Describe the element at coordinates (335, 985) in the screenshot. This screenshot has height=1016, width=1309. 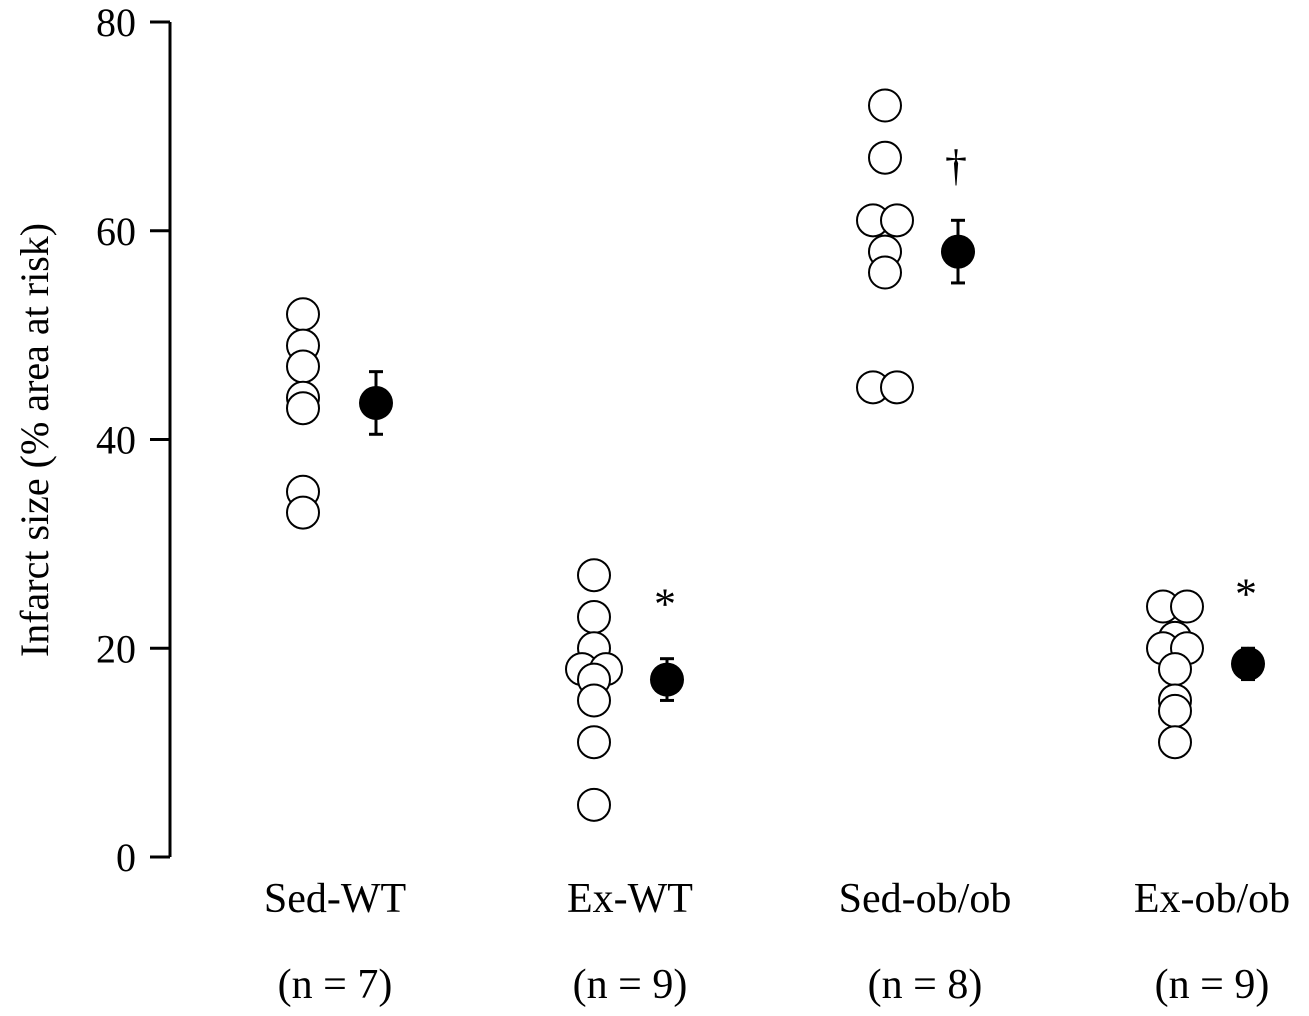
I see `n-label: (n = 7)` at that location.